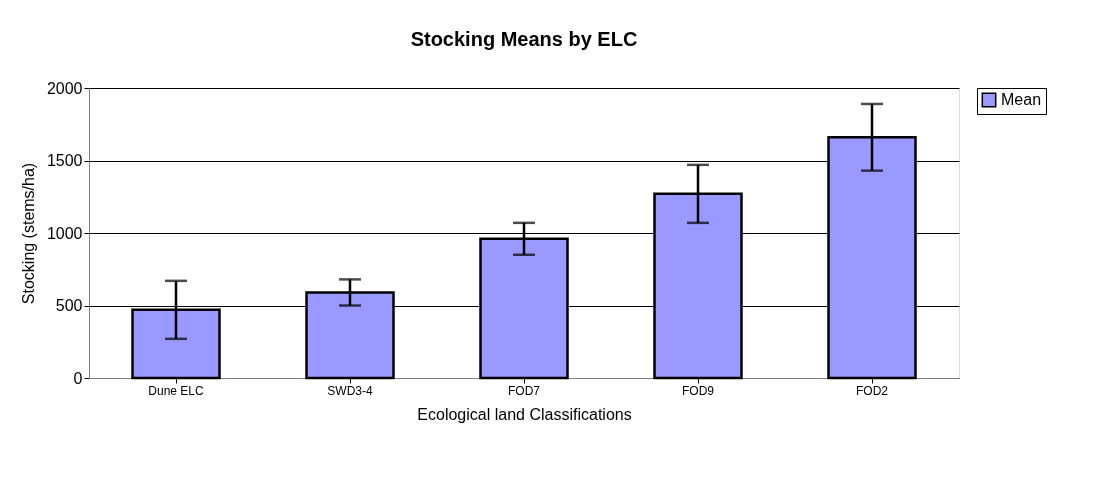  I want to click on chart-title: Stocking Means by ELC, so click(524, 39).